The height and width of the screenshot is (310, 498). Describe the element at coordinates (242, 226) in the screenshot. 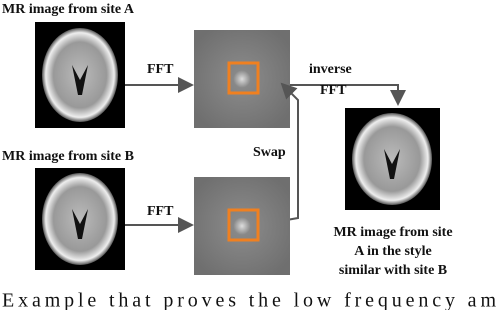

I see `spectrum-b` at that location.